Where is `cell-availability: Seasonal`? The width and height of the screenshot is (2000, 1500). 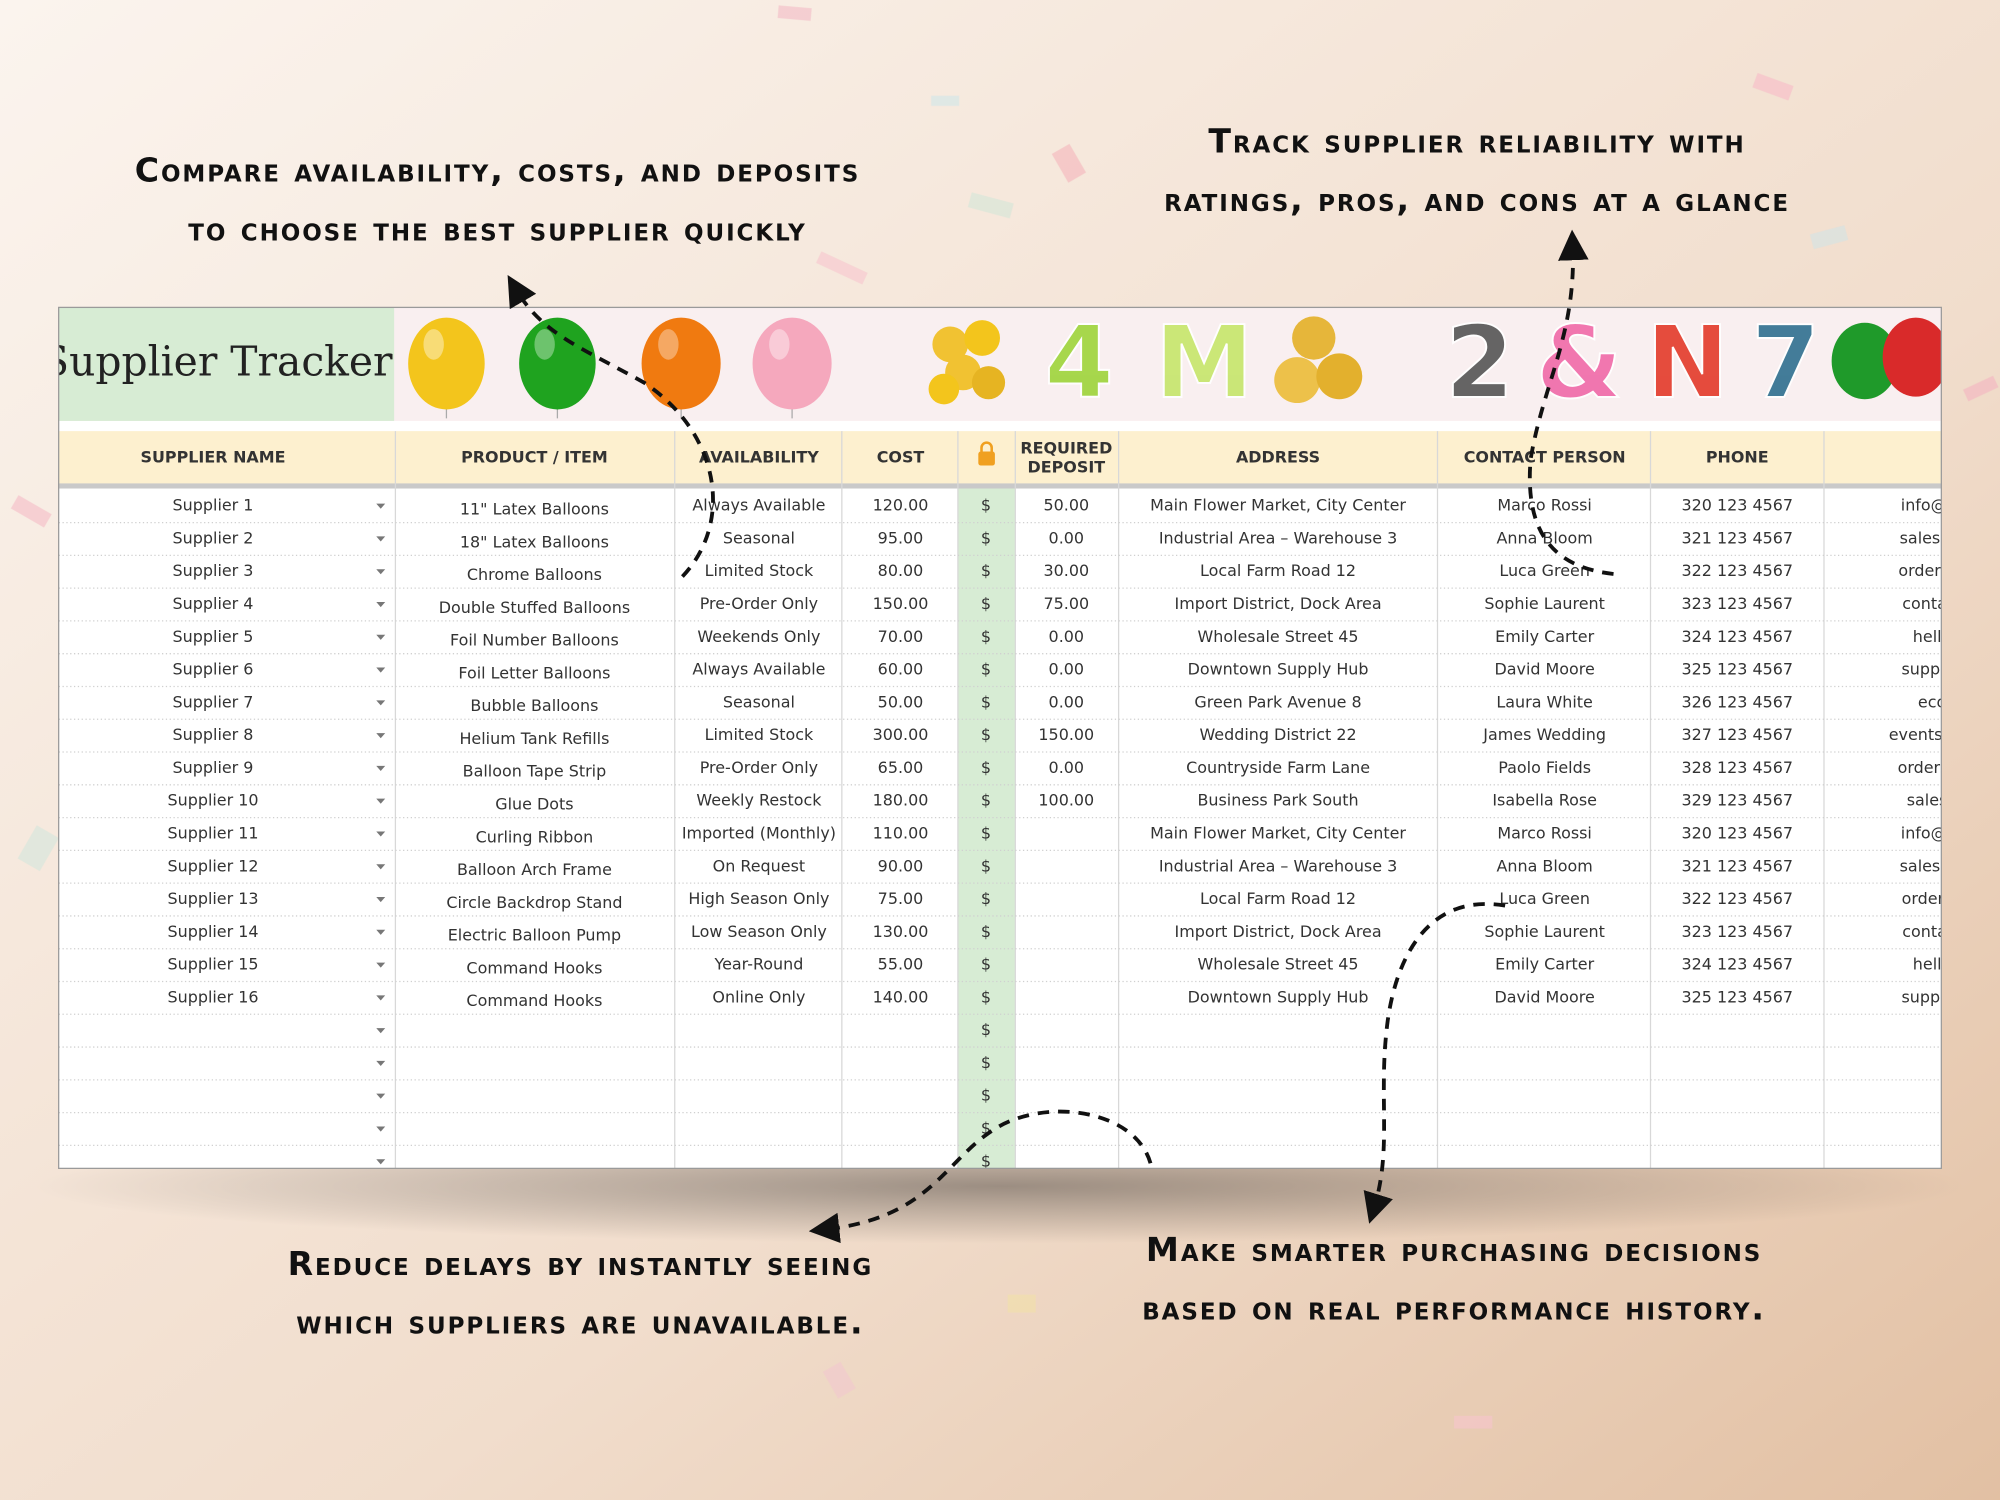 cell-availability: Seasonal is located at coordinates (759, 537).